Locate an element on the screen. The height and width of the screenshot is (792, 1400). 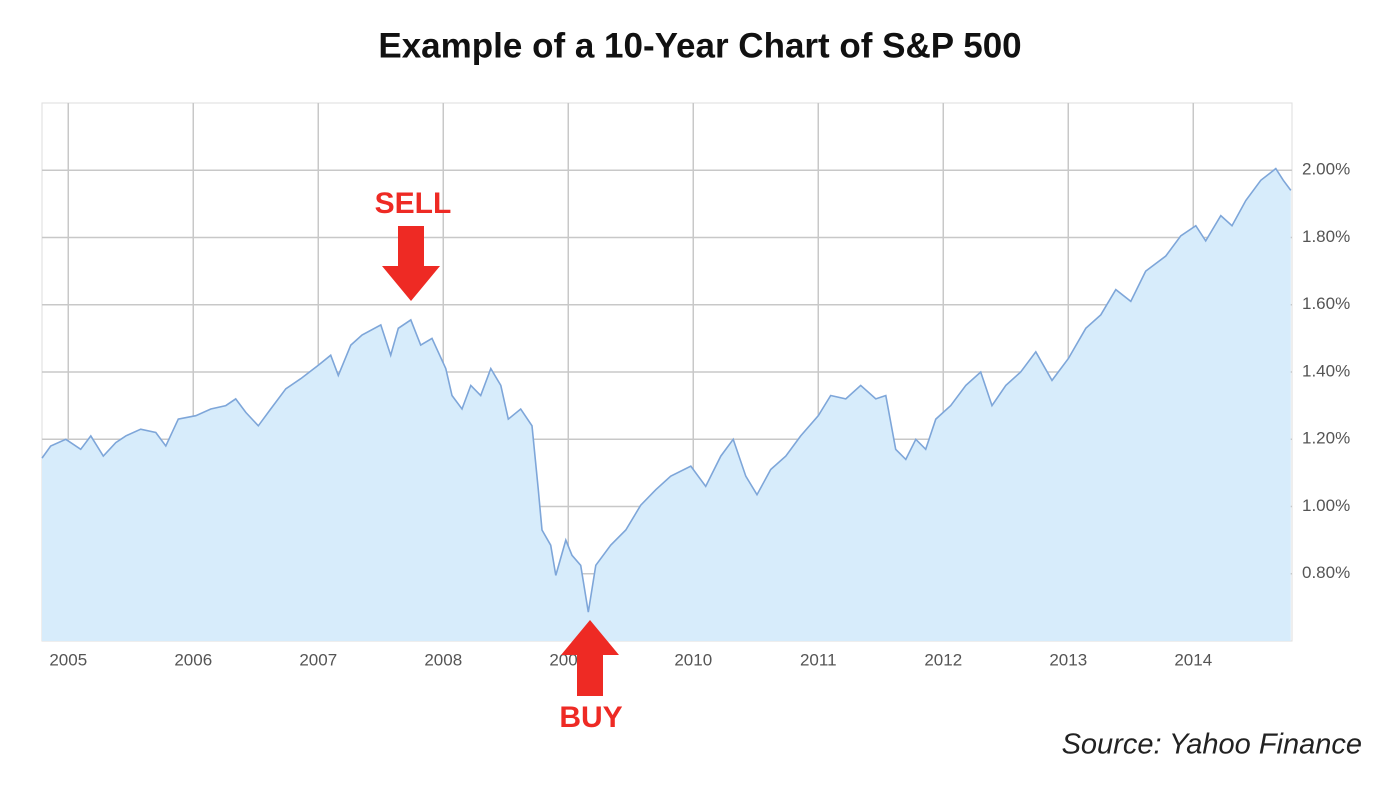
sell-arrow is located at coordinates (411, 263).